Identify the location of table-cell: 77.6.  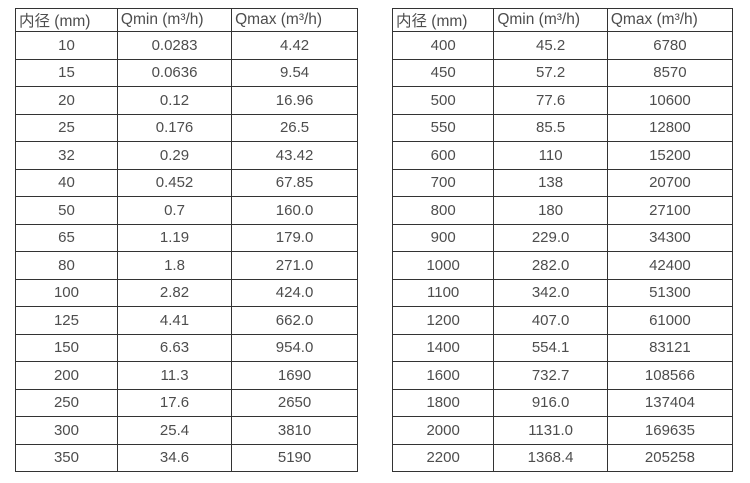
(550, 100).